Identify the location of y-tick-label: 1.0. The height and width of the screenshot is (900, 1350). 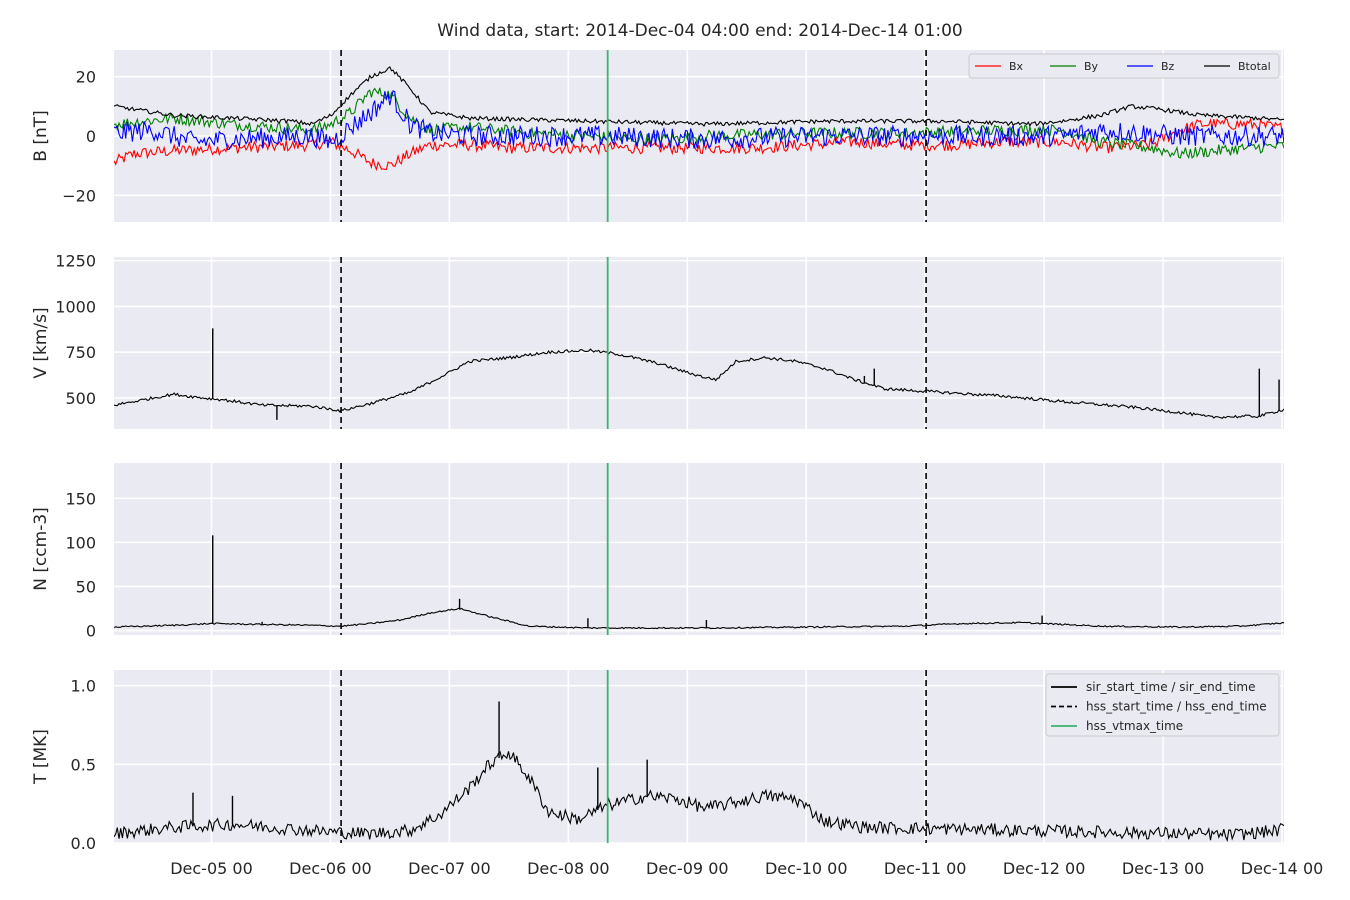
(83, 686).